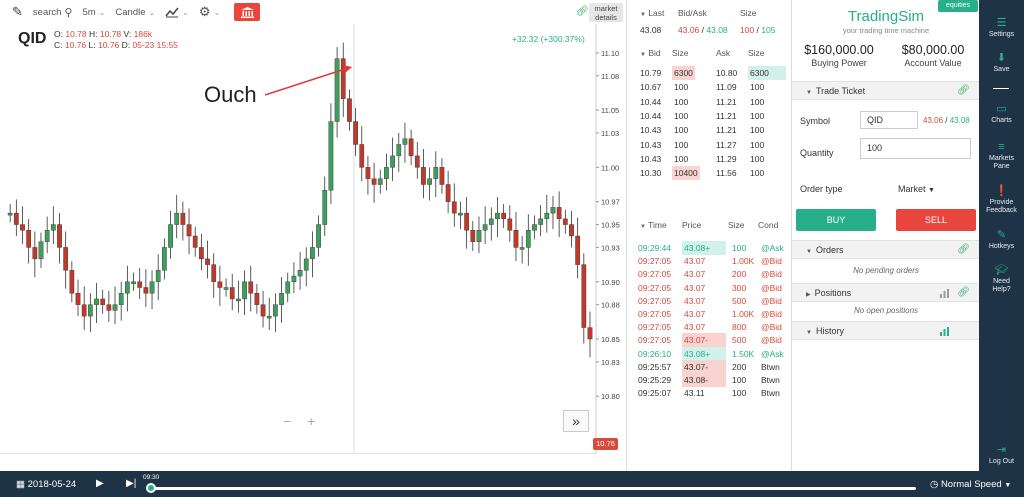 The image size is (1024, 497). I want to click on trade-cond: @Ask, so click(772, 353).